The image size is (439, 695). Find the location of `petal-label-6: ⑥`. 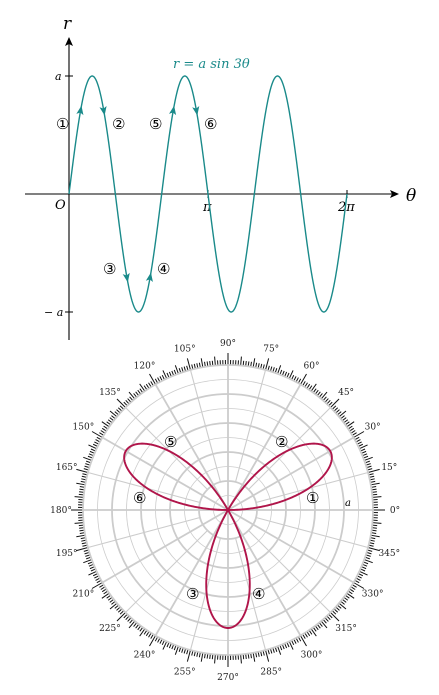

petal-label-6: ⑥ is located at coordinates (139, 498).